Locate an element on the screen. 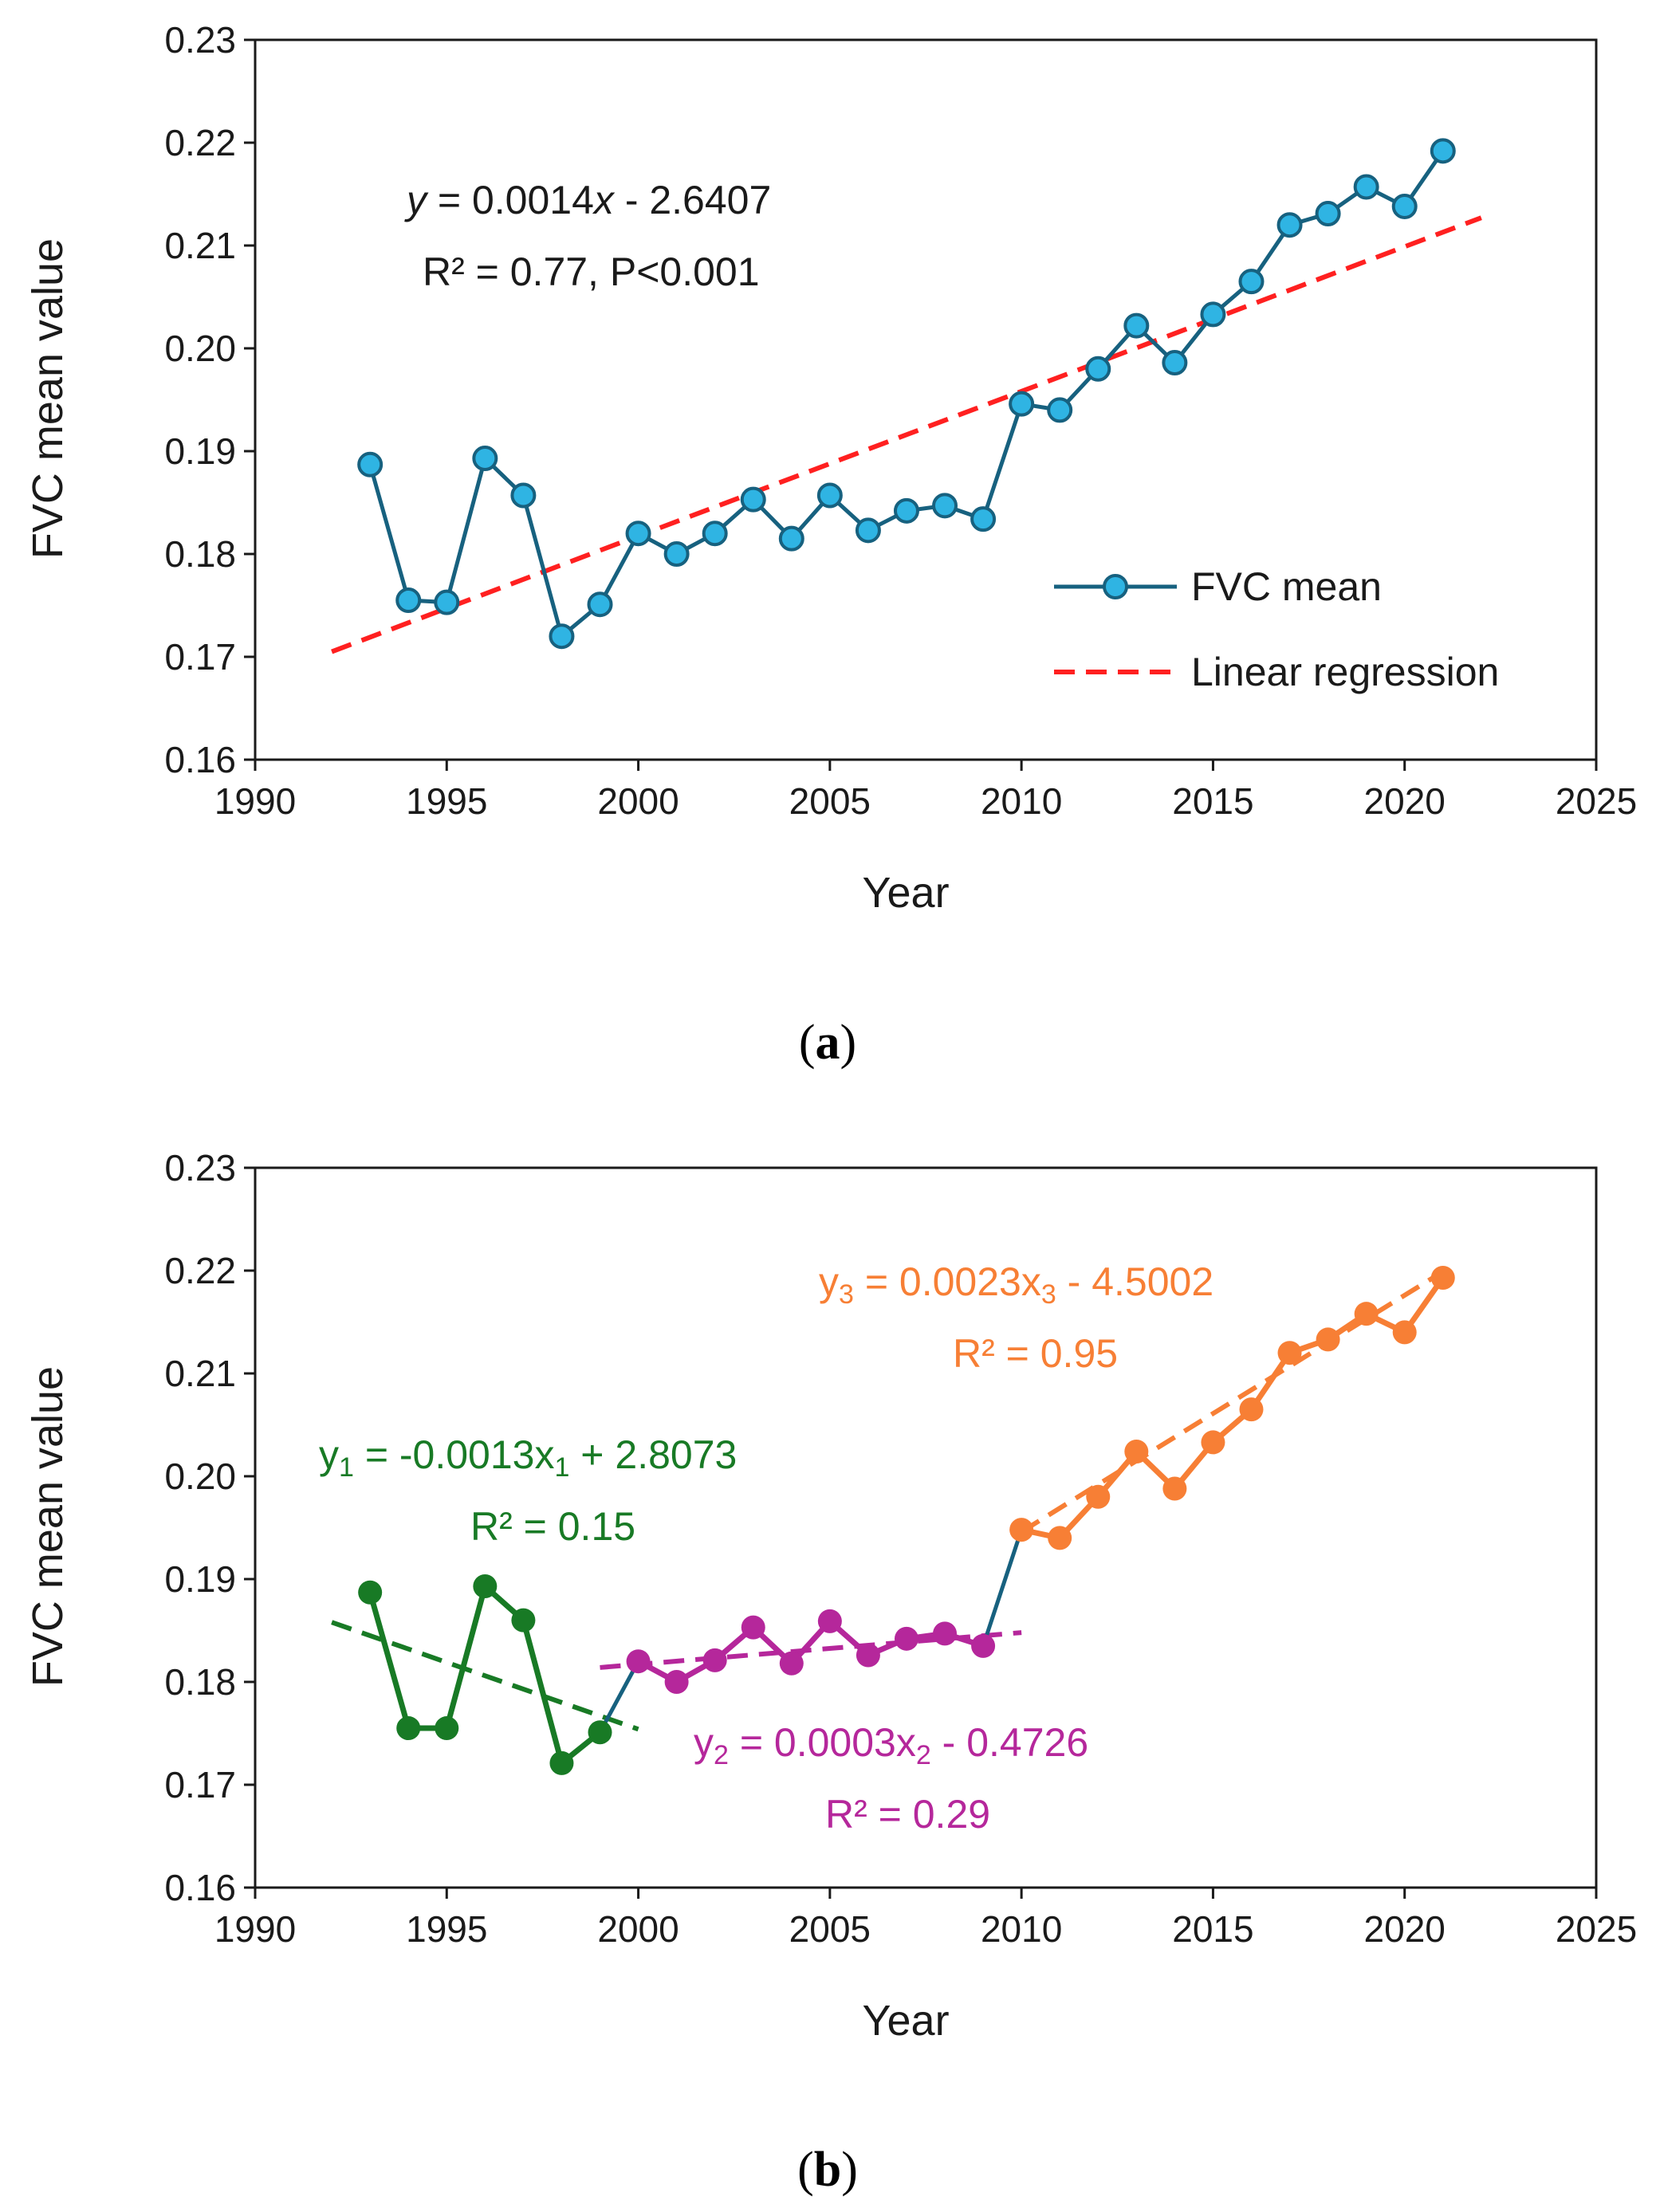  y-axis-ticks-a: 0.16 0.17 0.18 0.19 0.20 0.21 0.22 0.23 is located at coordinates (209, 399).